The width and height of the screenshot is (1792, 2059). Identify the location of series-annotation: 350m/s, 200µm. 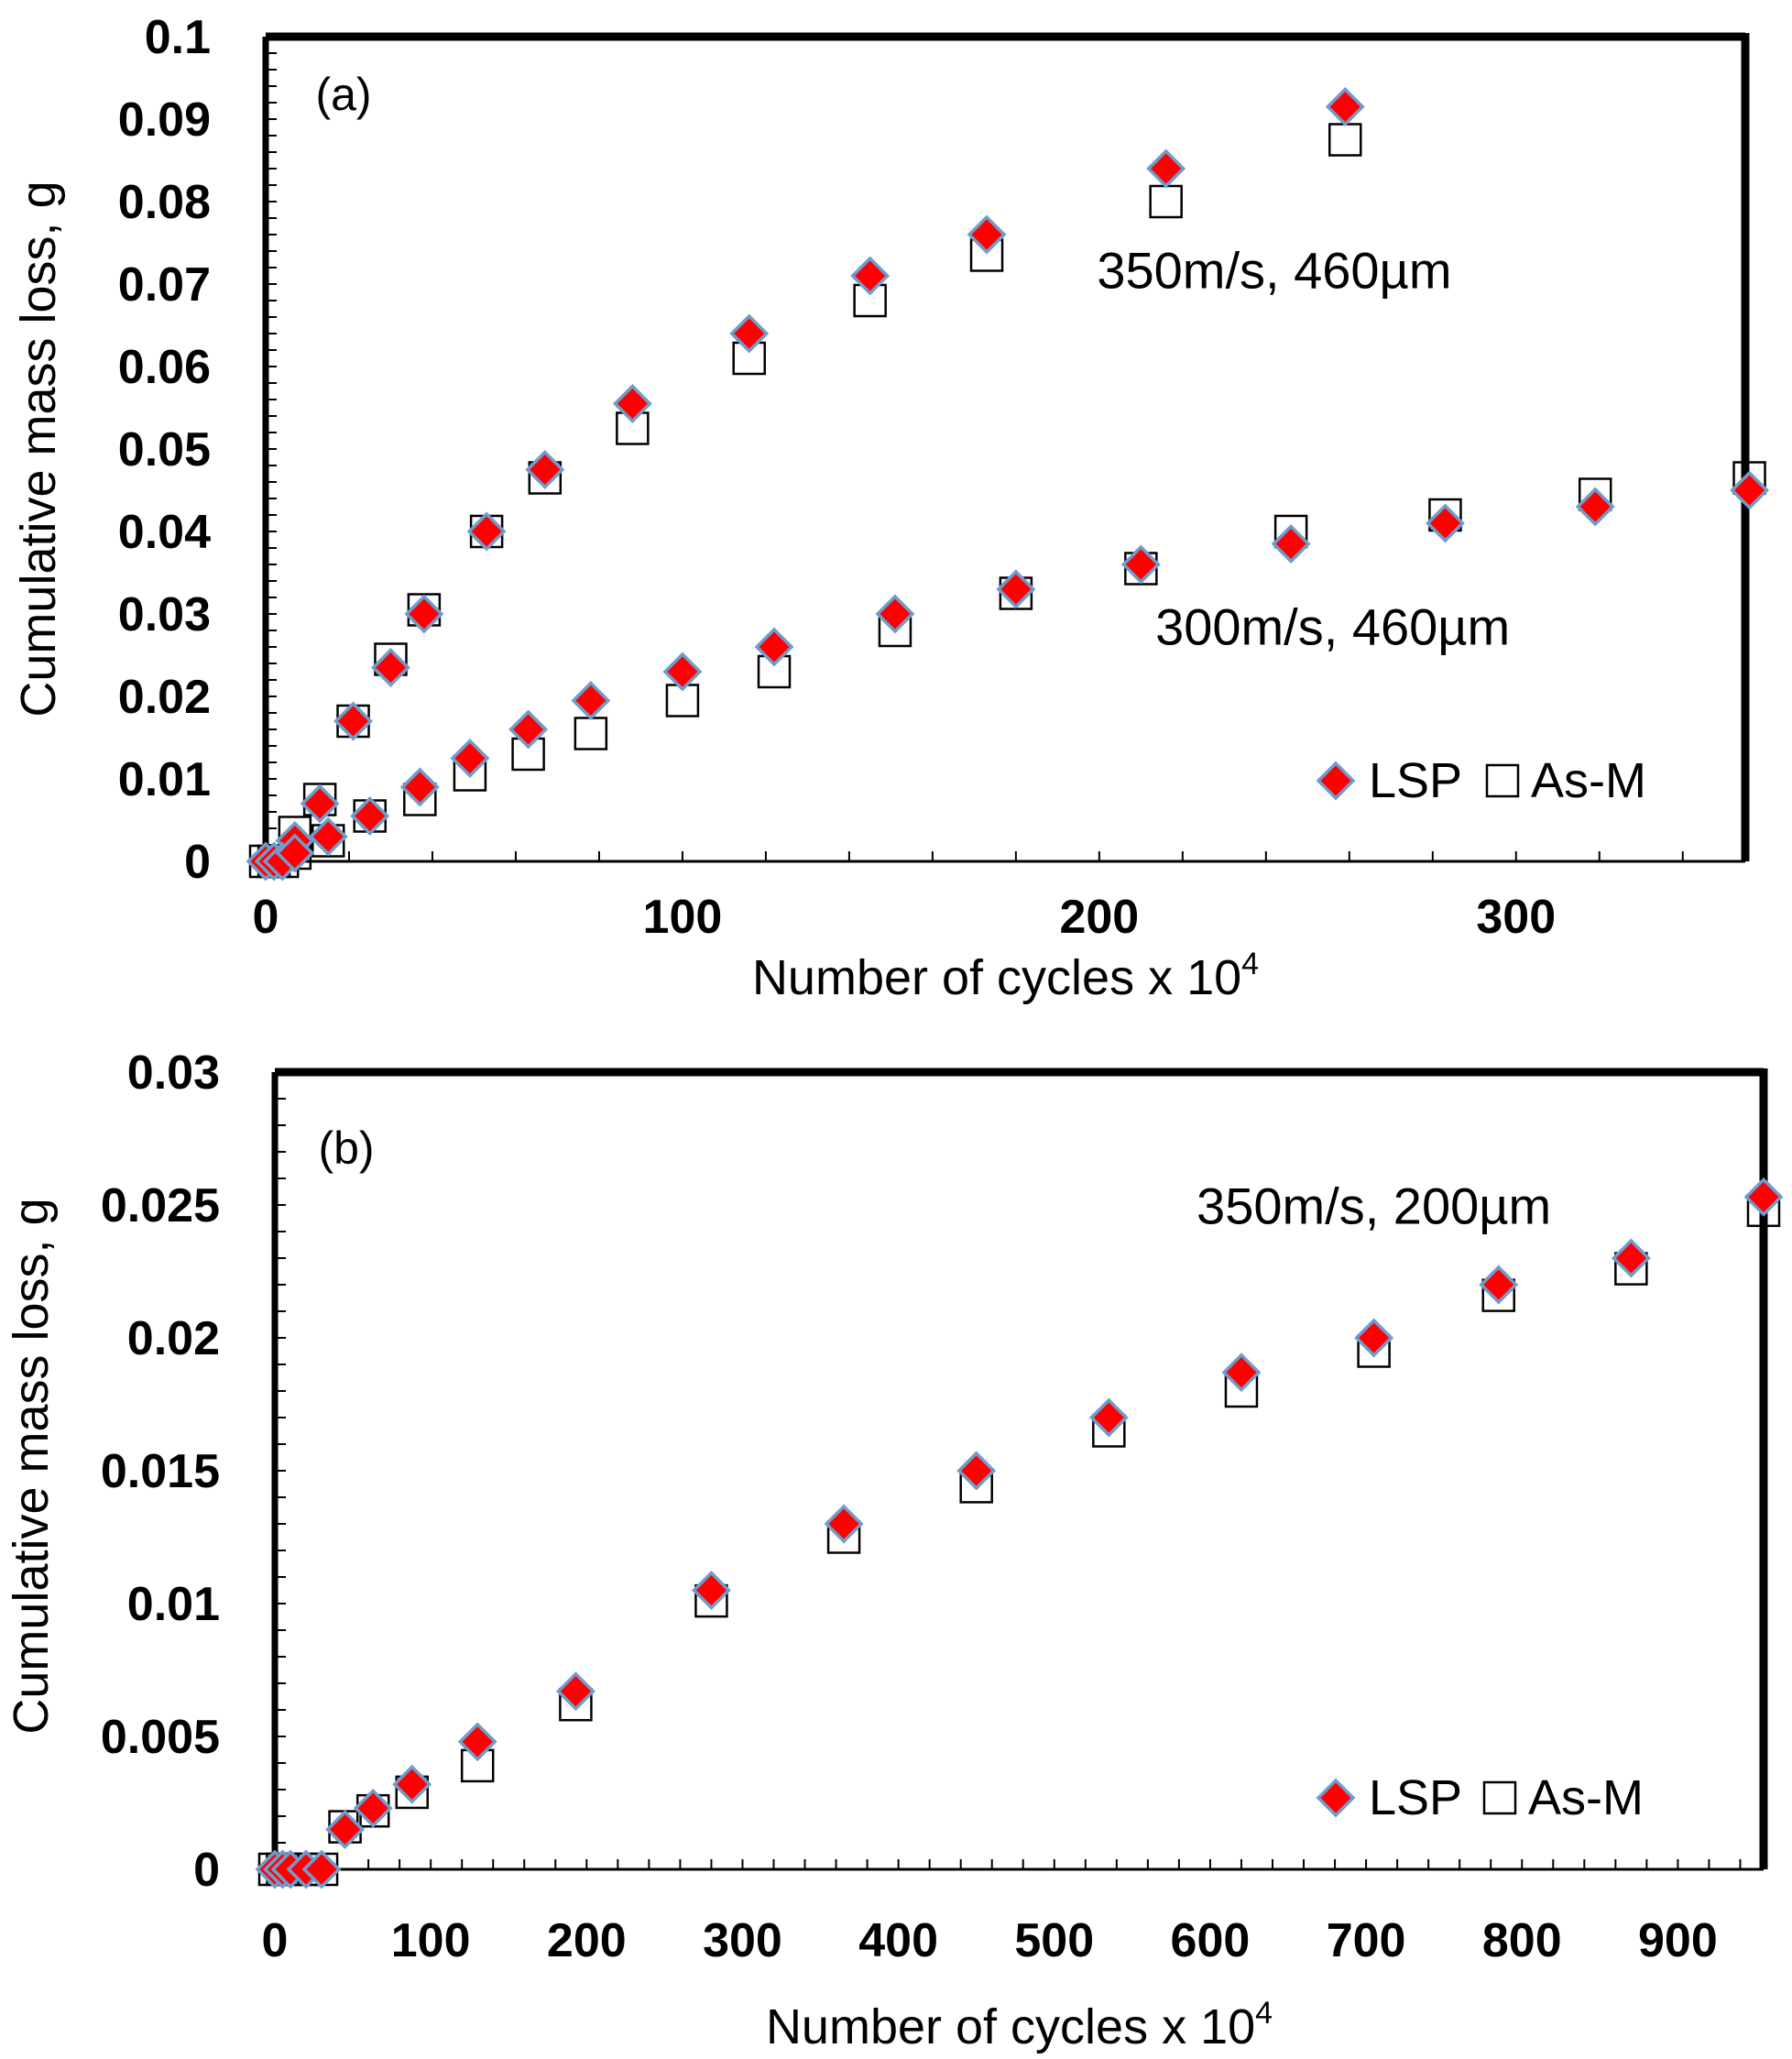
(1374, 1205).